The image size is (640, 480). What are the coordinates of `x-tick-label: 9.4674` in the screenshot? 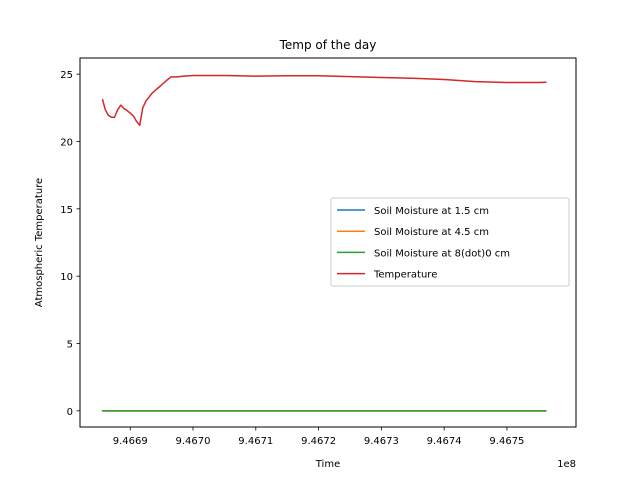 It's located at (444, 441).